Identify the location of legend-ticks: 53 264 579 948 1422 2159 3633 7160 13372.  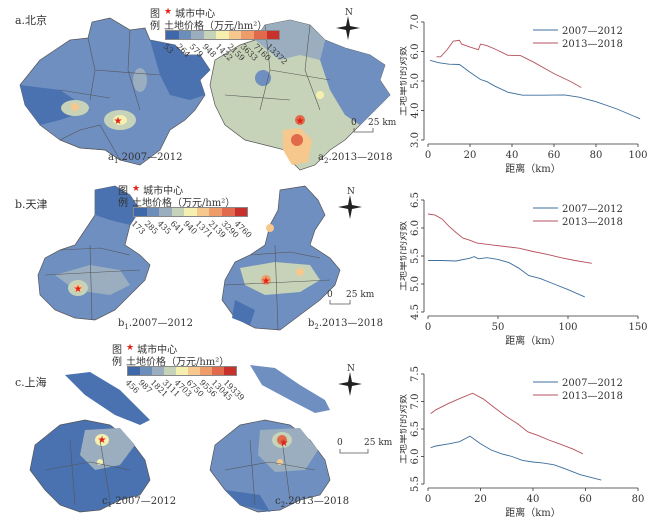
(225, 53).